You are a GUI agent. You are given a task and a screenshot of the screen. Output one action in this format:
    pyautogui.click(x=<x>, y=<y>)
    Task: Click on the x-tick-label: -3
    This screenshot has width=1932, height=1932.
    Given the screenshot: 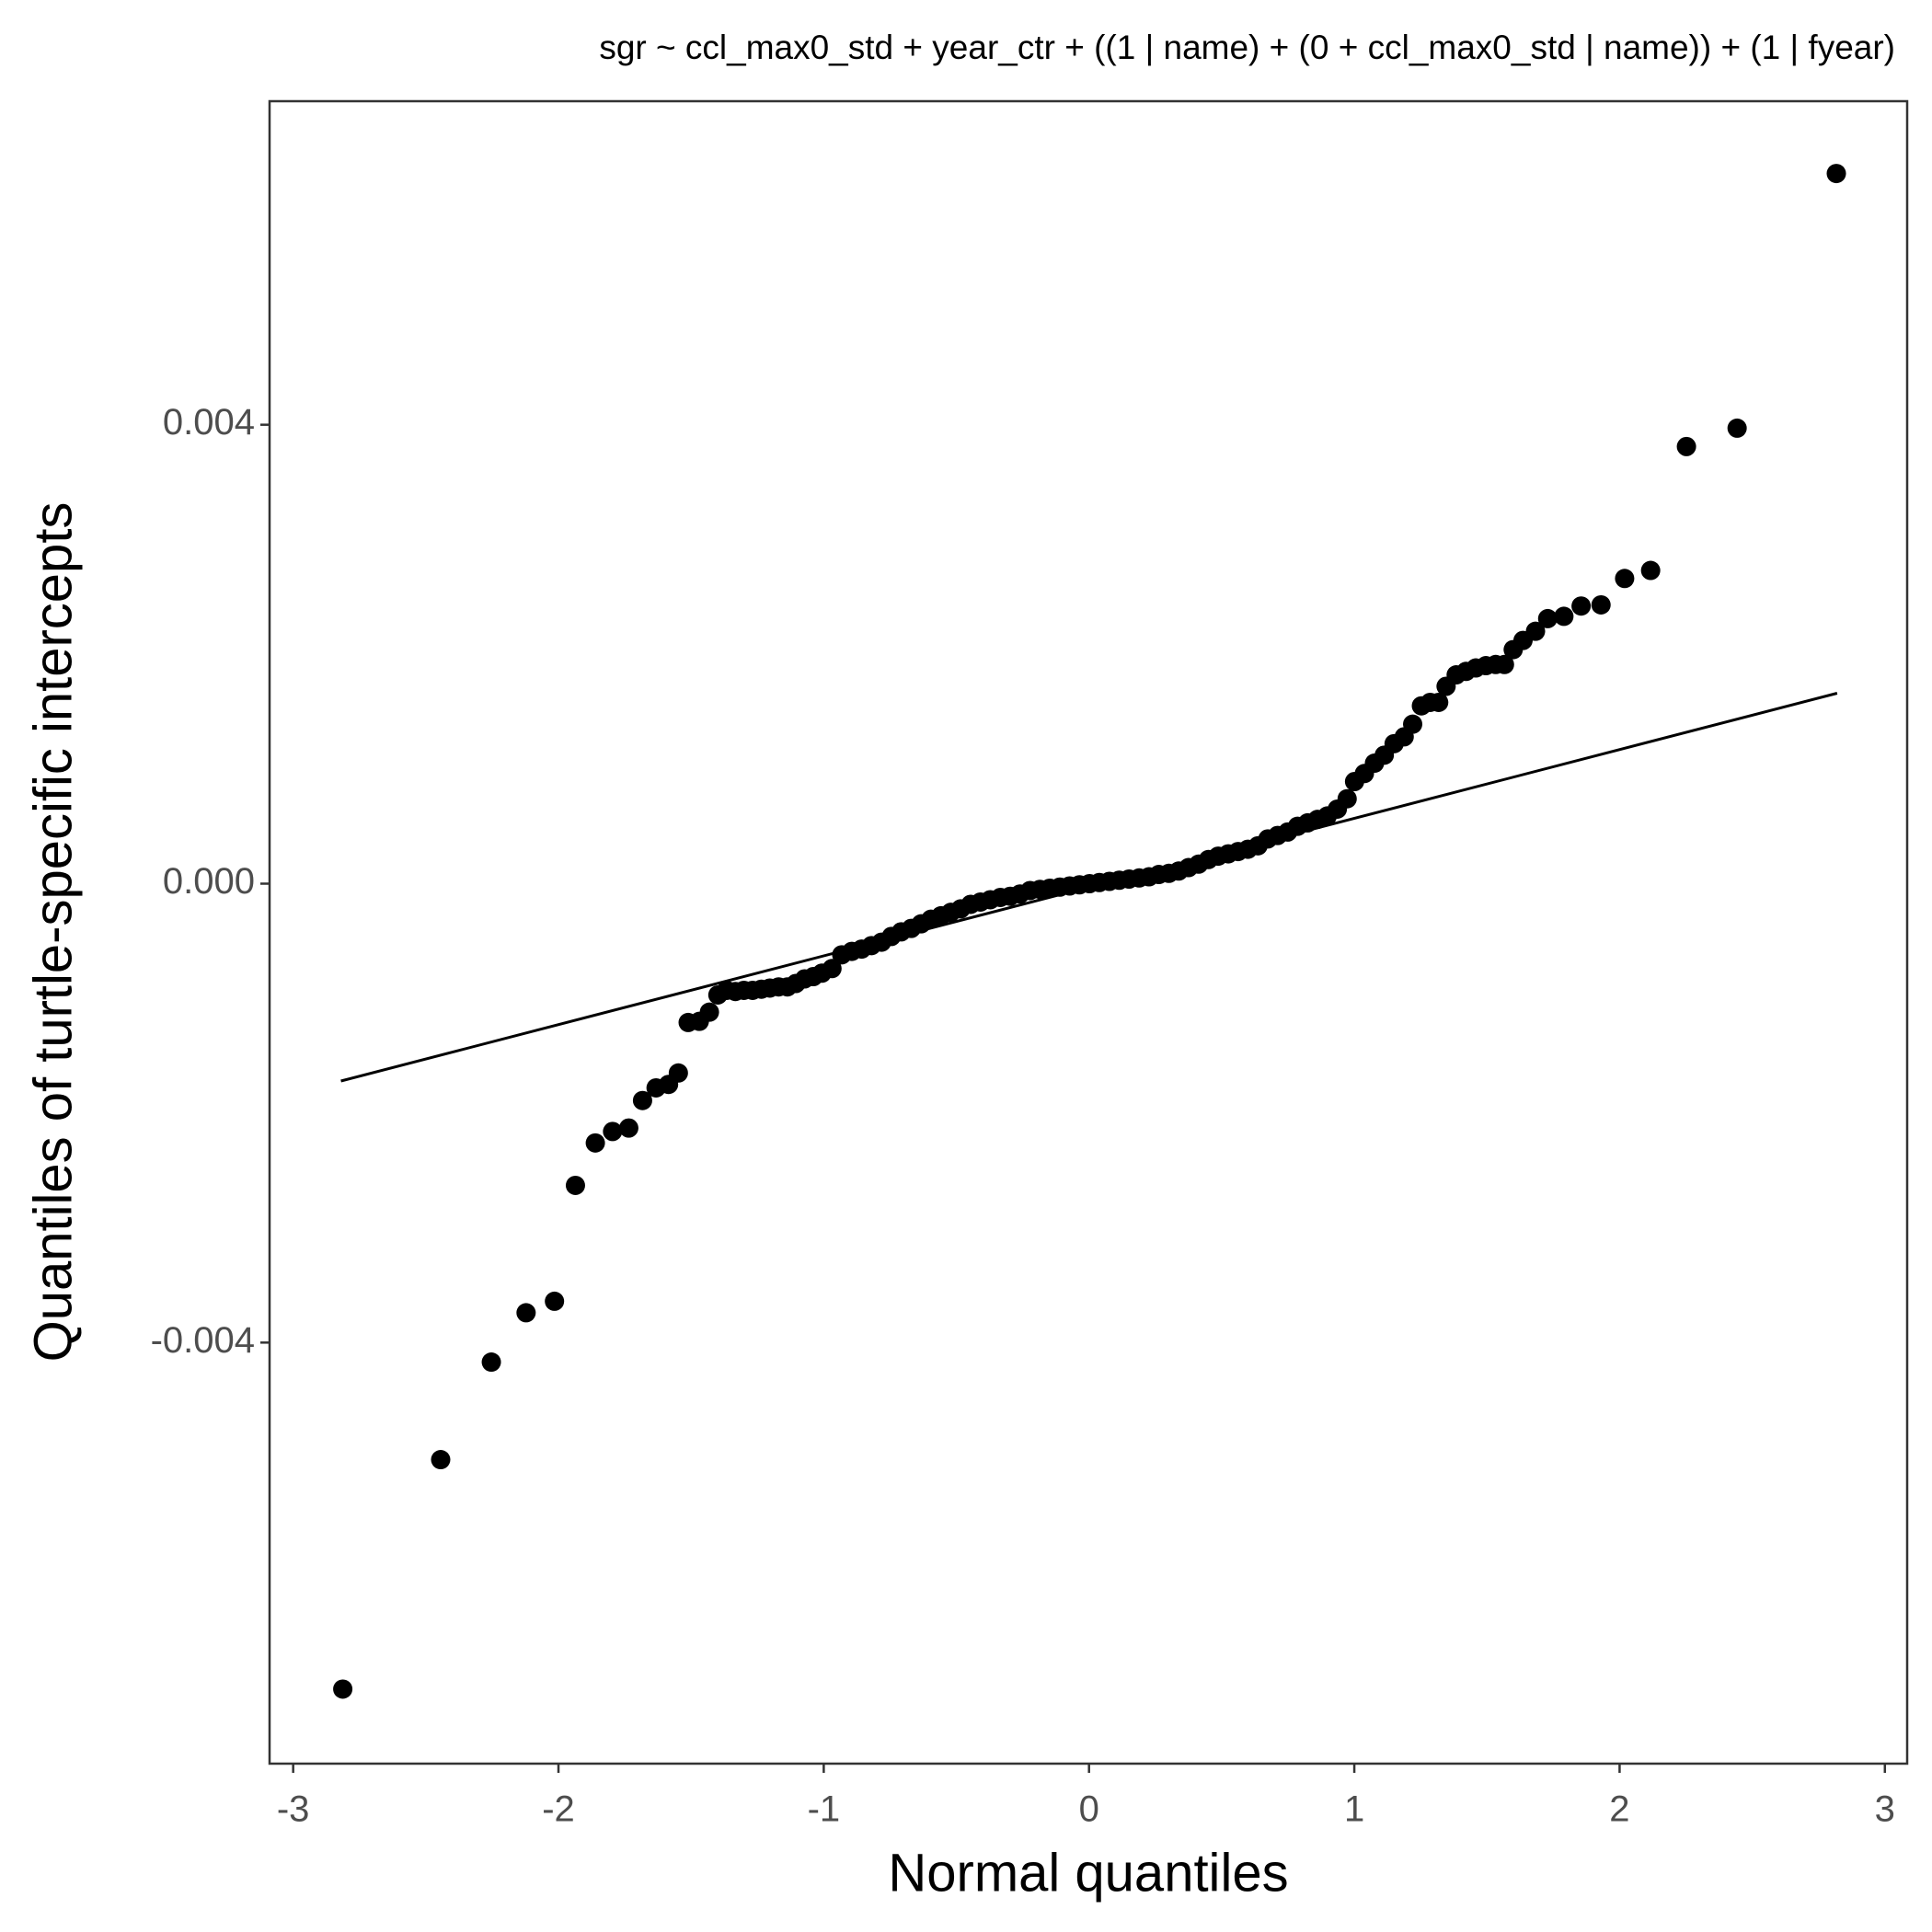 What is the action you would take?
    pyautogui.click(x=293, y=1809)
    